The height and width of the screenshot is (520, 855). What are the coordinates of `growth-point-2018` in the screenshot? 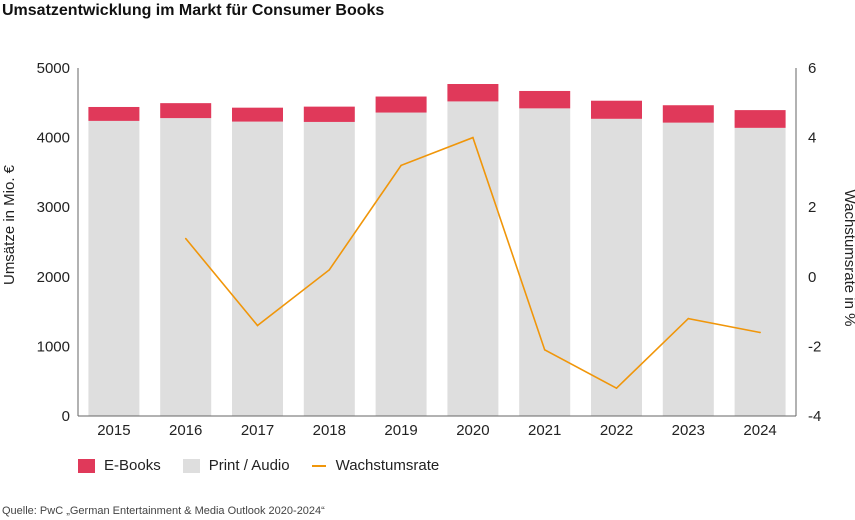 It's located at (329, 270).